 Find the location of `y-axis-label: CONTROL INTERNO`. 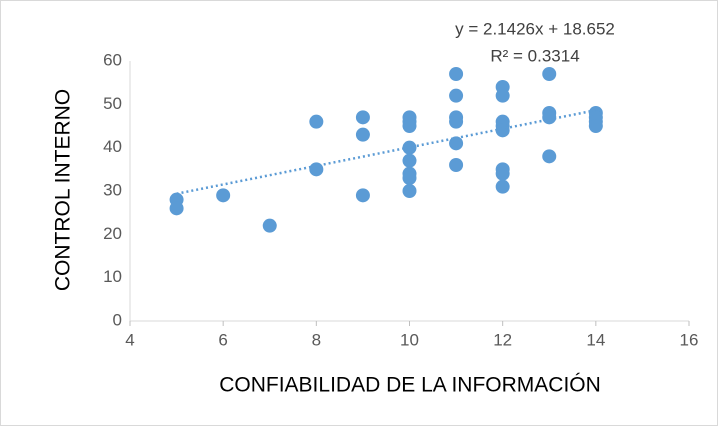

y-axis-label: CONTROL INTERNO is located at coordinates (63, 190).